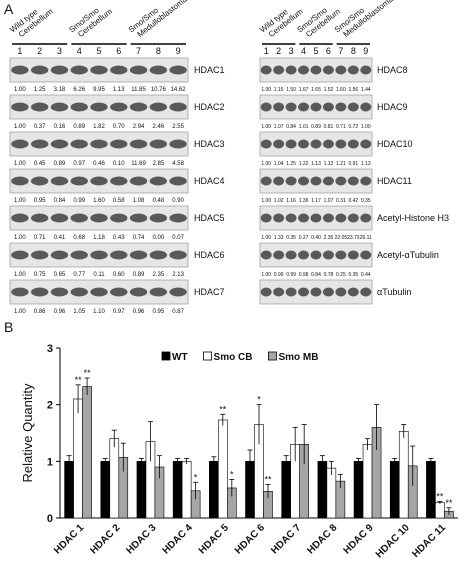 The width and height of the screenshot is (474, 573). What do you see at coordinates (99, 90) in the screenshot?
I see `quant-value: 9.95` at bounding box center [99, 90].